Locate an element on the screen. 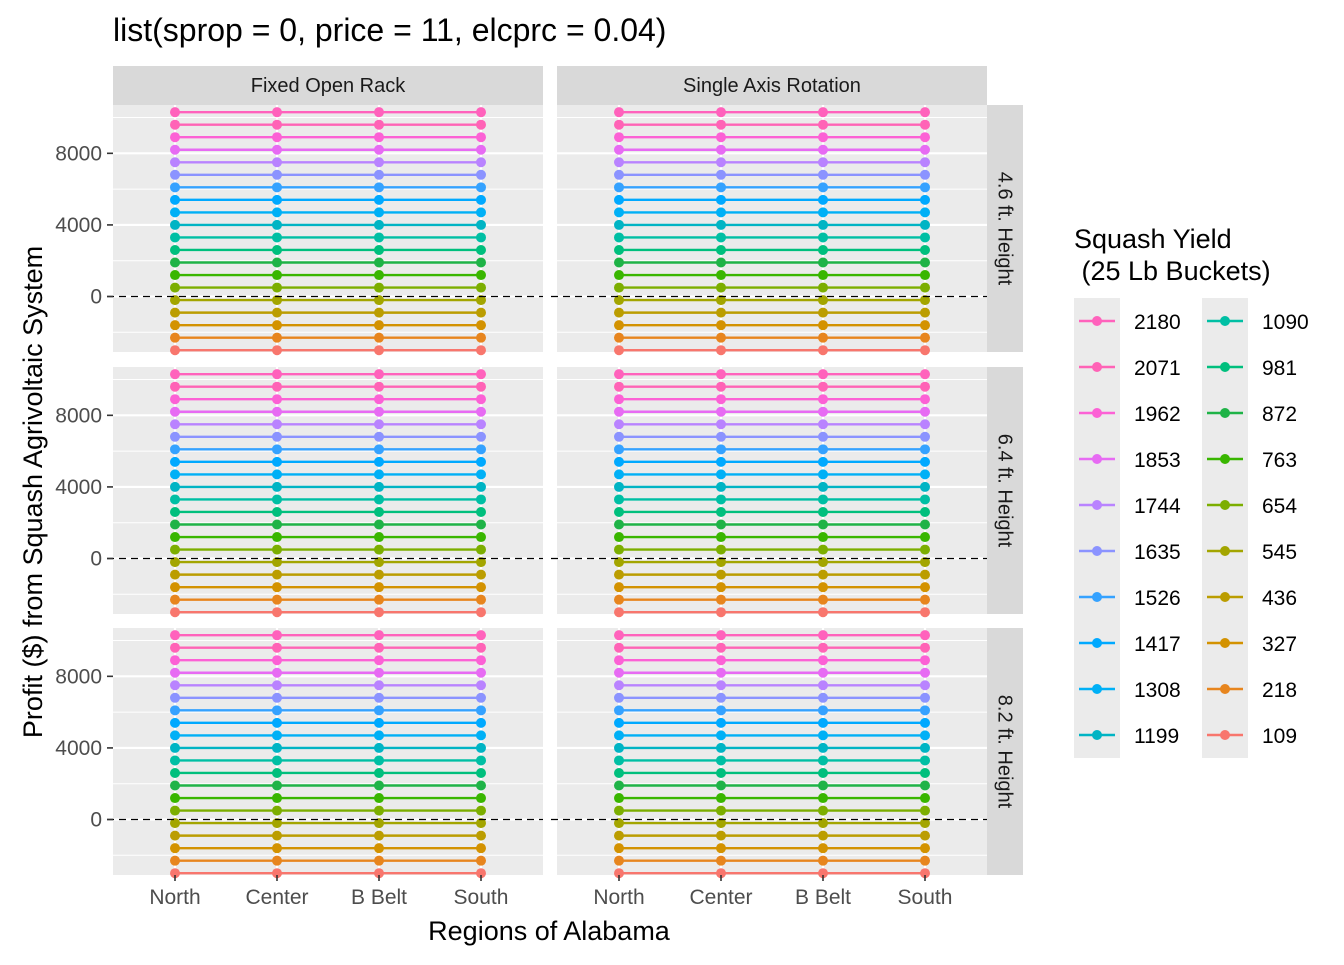  series-1962 is located at coordinates (328, 137).